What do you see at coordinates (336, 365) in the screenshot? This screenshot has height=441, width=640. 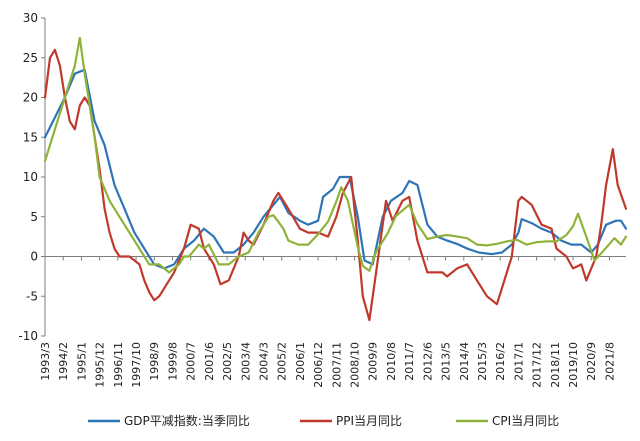 I see `x-tick-label: 2007/11` at bounding box center [336, 365].